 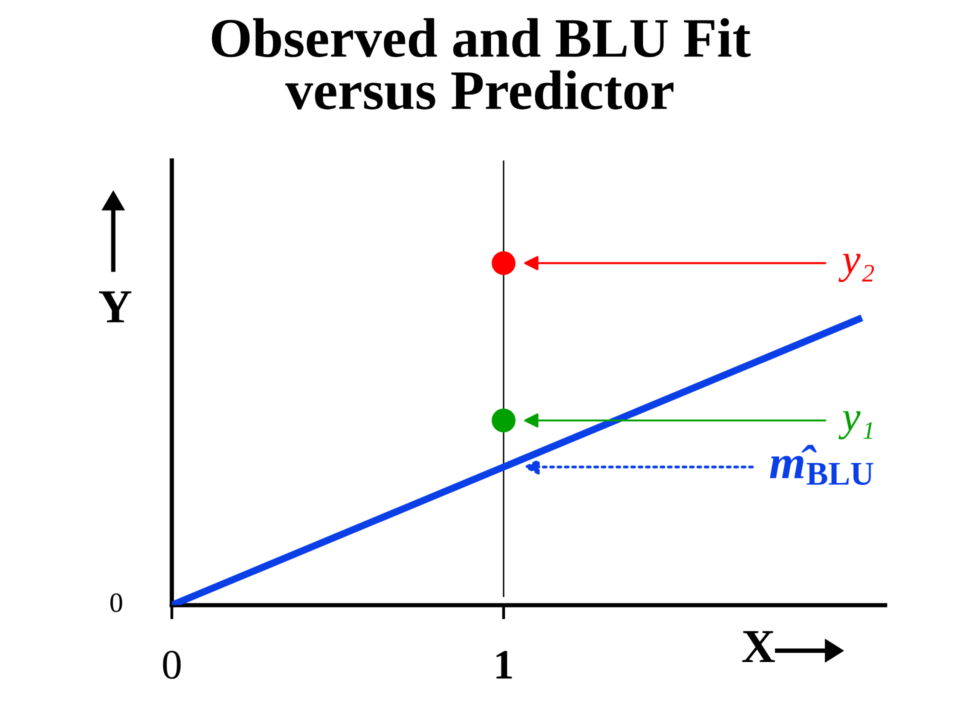 I want to click on chart-title: Observed and BLU Fit versus Predictor, so click(x=481, y=64).